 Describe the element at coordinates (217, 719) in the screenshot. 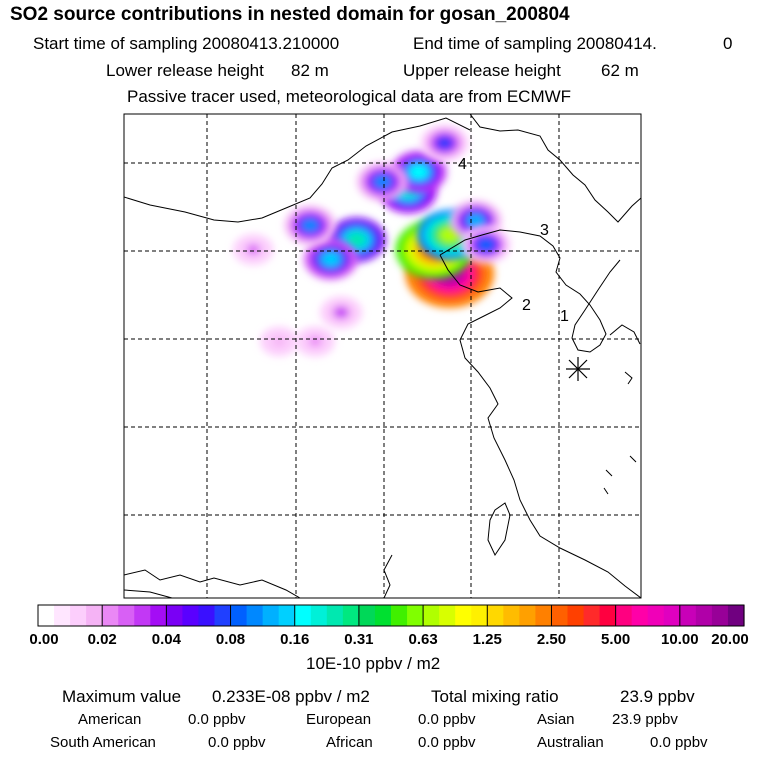

I see `source-value-american: 0.0 ppbv` at that location.